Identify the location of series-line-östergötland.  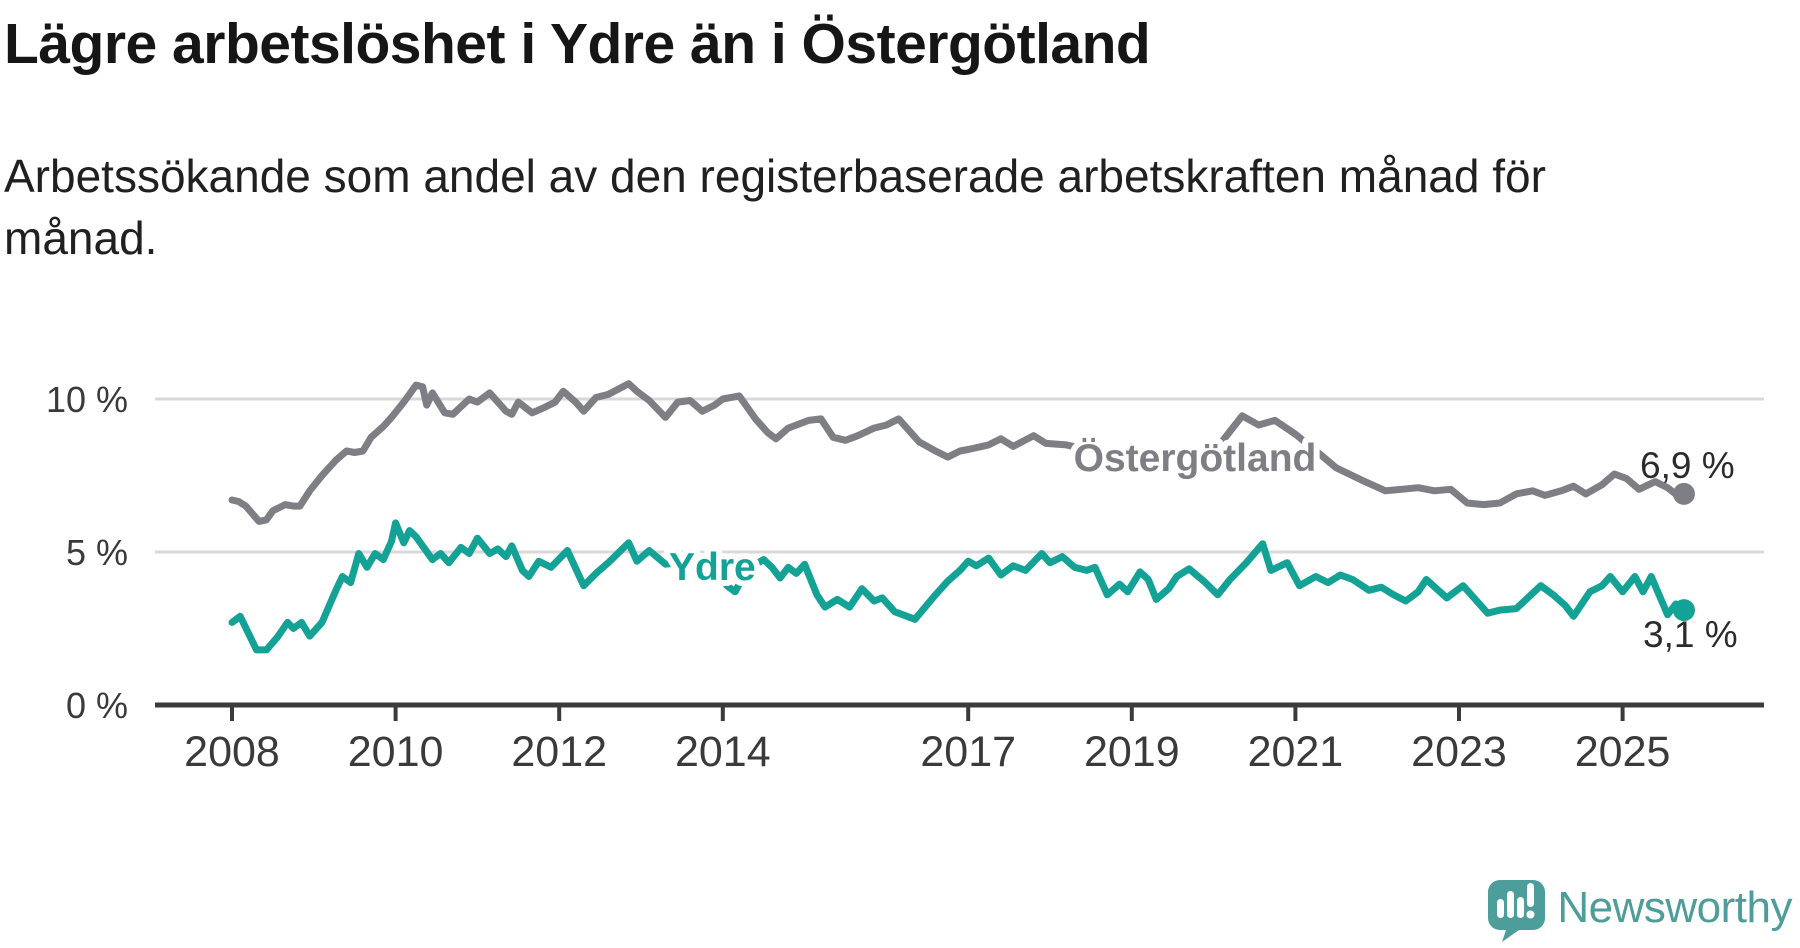
(958, 452).